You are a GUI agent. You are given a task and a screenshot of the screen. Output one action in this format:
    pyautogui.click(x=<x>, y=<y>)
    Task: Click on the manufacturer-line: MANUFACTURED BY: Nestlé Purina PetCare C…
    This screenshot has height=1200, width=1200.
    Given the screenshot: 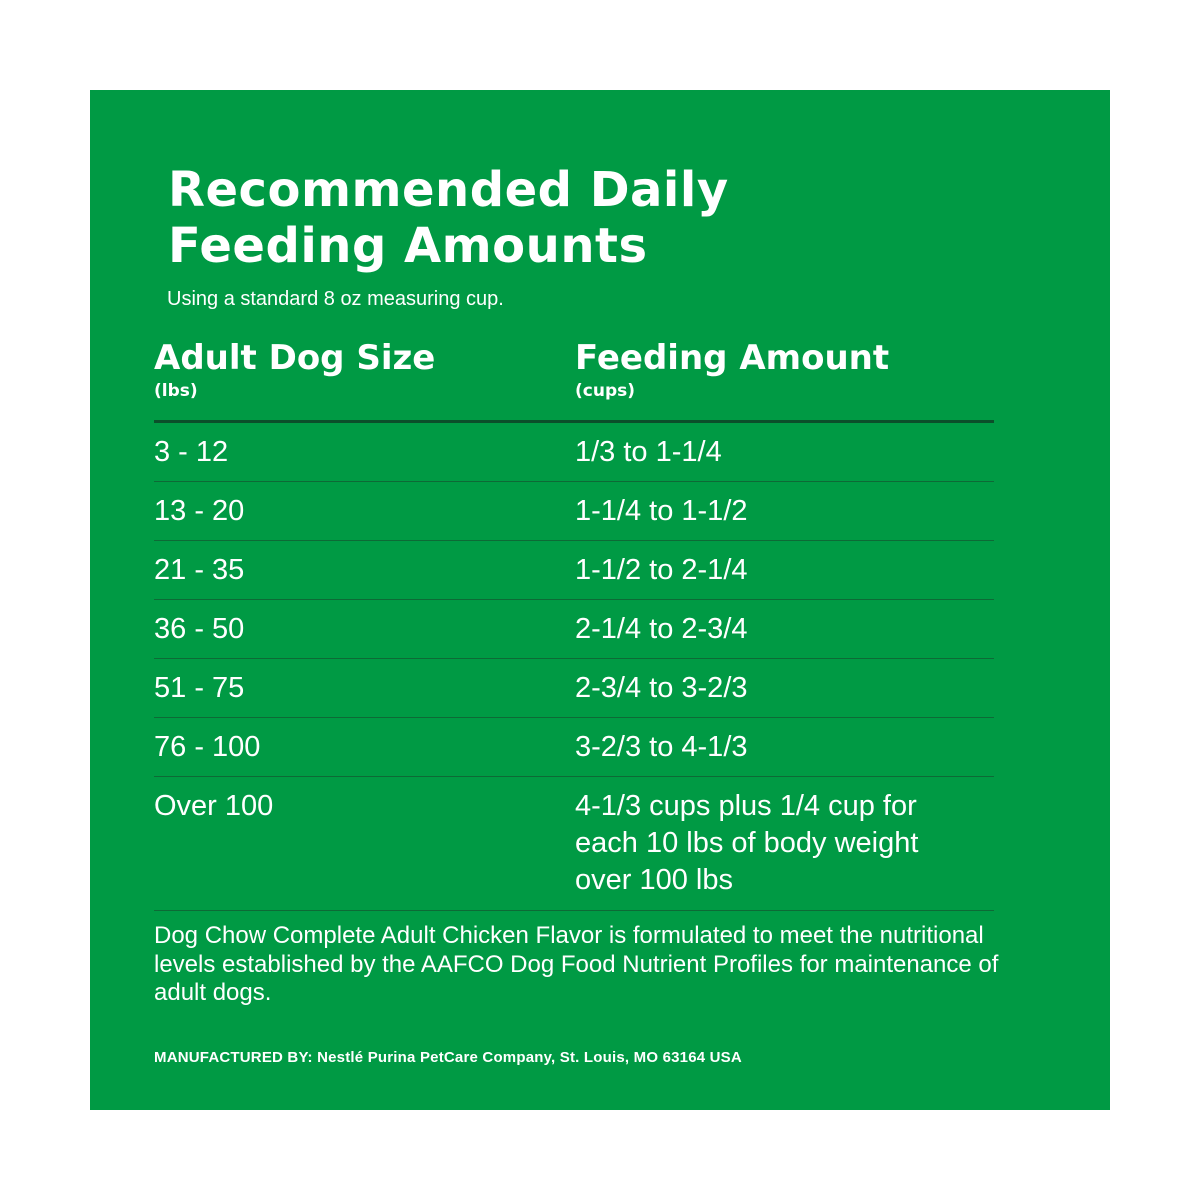 What is the action you would take?
    pyautogui.click(x=448, y=1057)
    